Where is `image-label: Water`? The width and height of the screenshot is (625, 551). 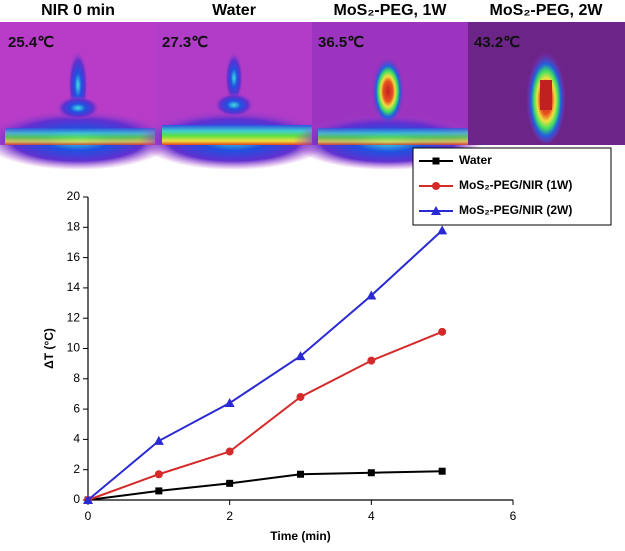
image-label: Water is located at coordinates (234, 10).